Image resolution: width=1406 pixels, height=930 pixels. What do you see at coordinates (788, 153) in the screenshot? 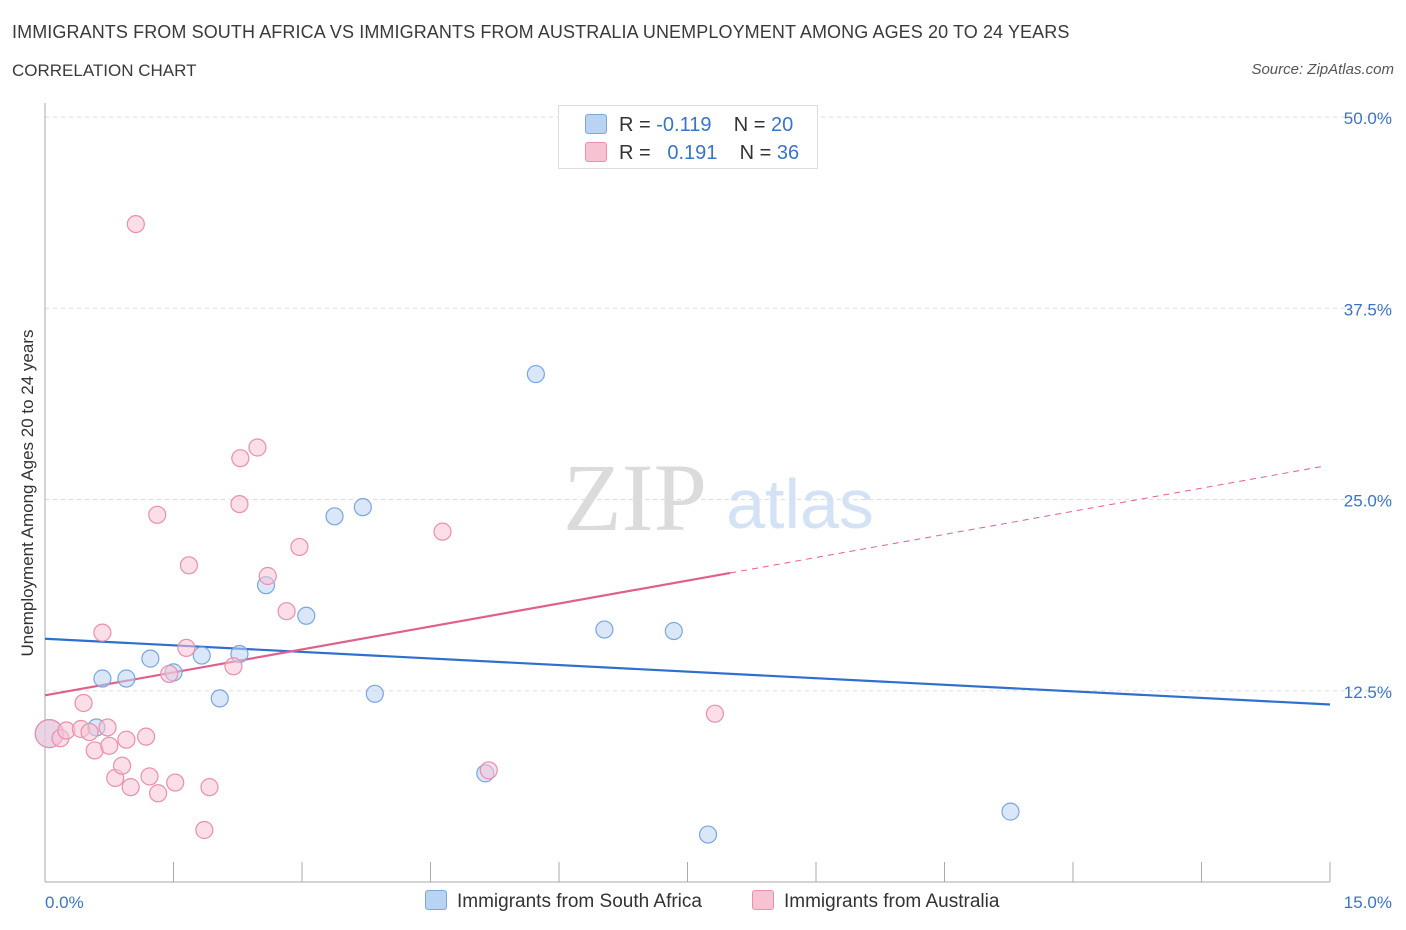
I see `legend-n-value: 36` at bounding box center [788, 153].